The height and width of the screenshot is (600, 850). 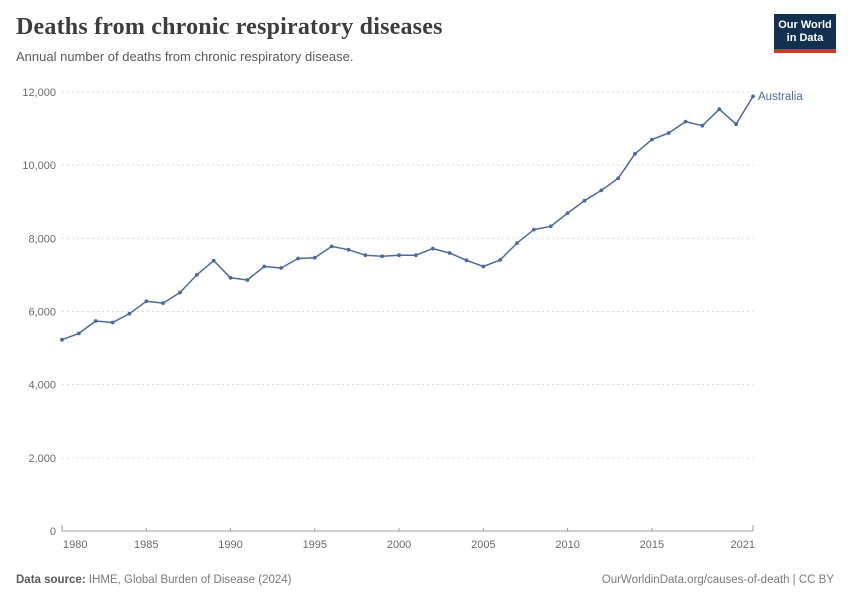 I want to click on owid-logo: Our World in Data, so click(x=805, y=33).